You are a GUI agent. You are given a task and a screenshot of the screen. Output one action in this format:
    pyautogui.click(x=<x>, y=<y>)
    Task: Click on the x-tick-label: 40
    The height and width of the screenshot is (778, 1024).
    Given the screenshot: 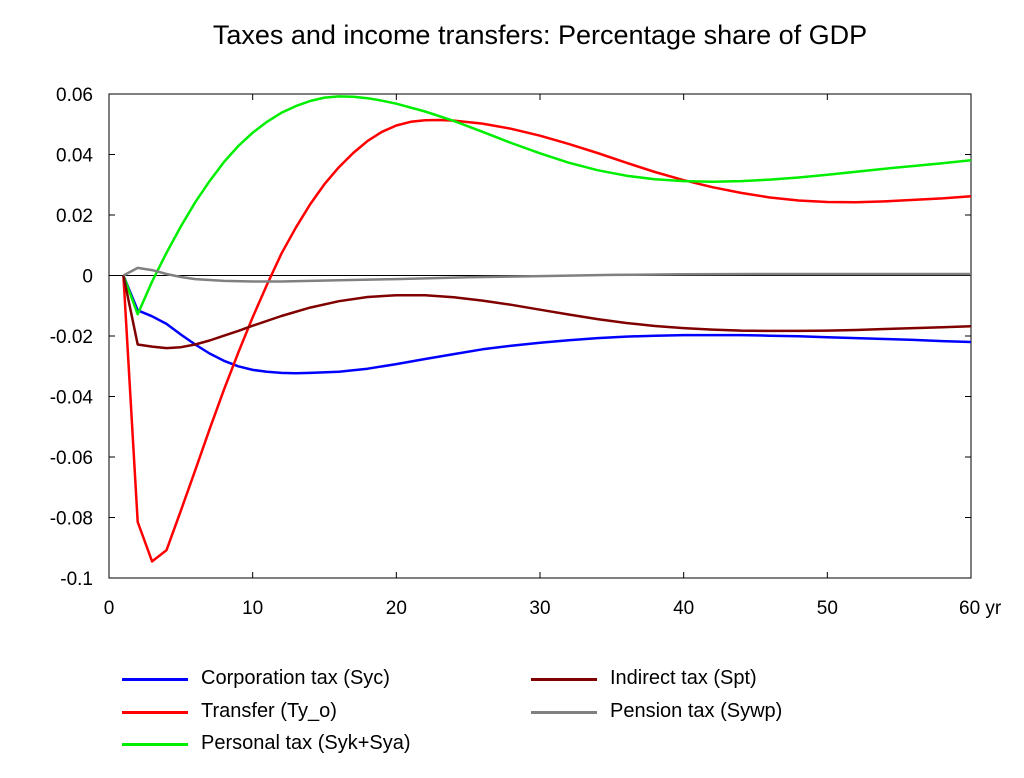 What is the action you would take?
    pyautogui.click(x=683, y=608)
    